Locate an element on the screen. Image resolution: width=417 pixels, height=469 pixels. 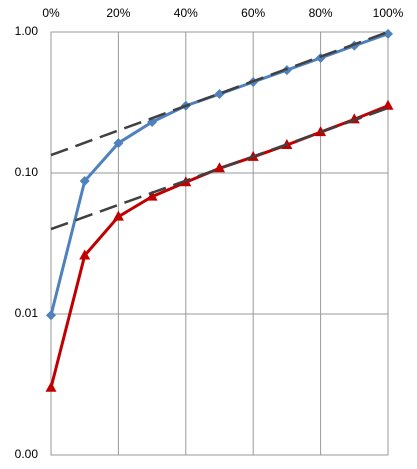
x-tick-label: 0% is located at coordinates (51, 13).